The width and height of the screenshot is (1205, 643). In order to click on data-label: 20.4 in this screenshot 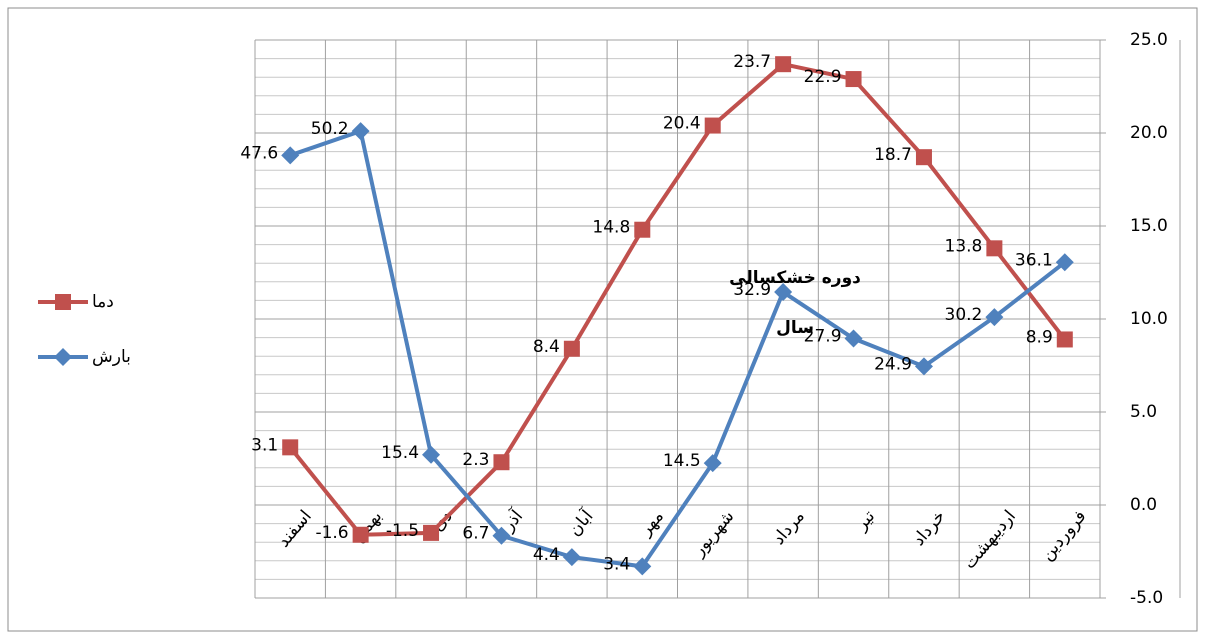, I will do `click(682, 124)`.